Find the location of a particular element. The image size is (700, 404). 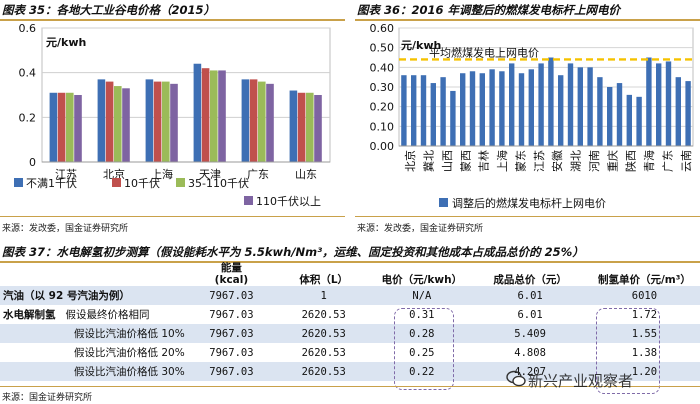

x-category-label: 湖北 is located at coordinates (576, 161).